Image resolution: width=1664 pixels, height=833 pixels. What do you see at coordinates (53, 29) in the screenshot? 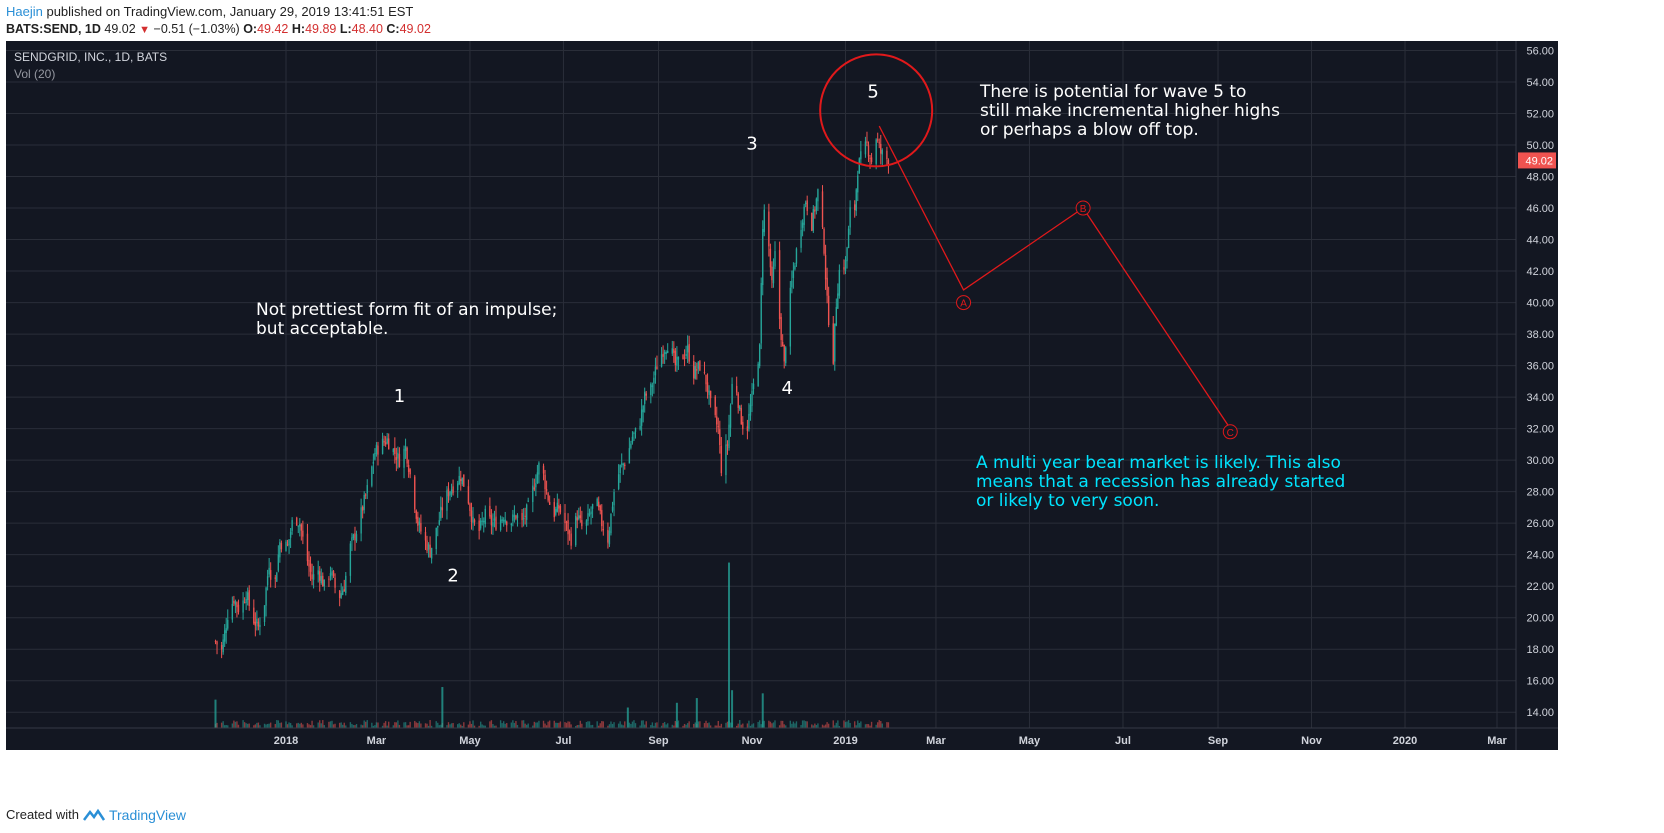
I see `symbol-label: BATS:SEND, 1D` at bounding box center [53, 29].